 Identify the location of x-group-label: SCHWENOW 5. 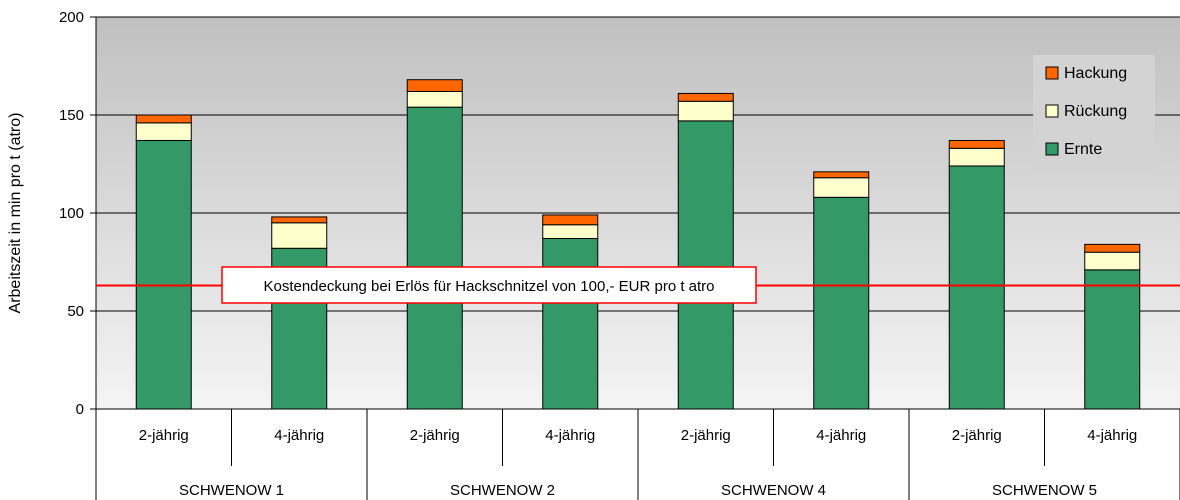
(1044, 490).